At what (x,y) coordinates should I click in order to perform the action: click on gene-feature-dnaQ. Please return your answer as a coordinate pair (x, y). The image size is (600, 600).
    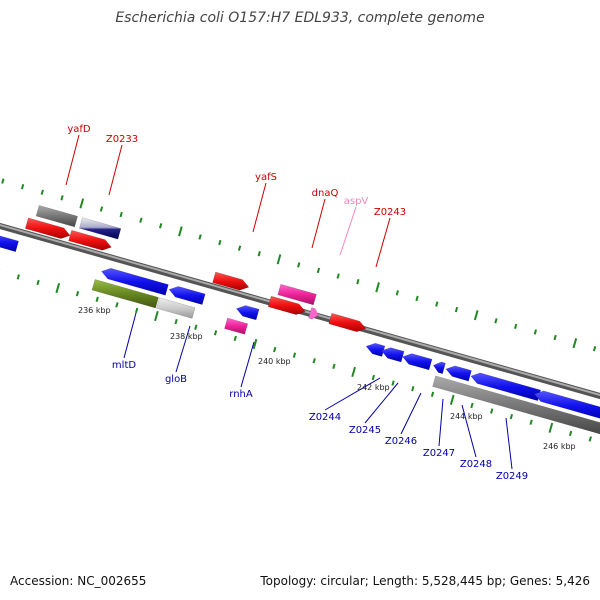
    Looking at the image, I should click on (297, 294).